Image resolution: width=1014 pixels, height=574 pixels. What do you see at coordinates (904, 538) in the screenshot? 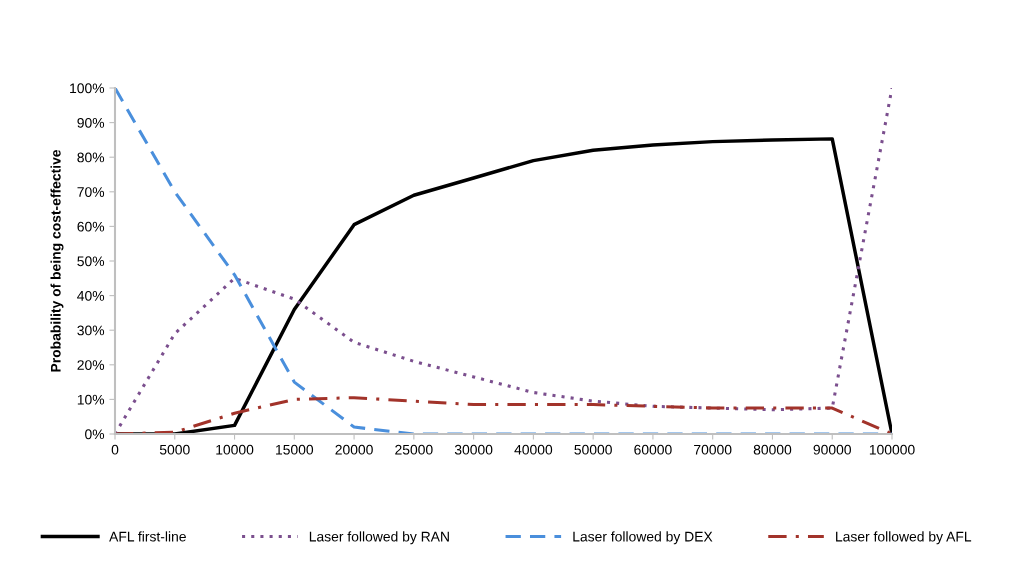
I see `legend-label: Laser followed by AFL` at bounding box center [904, 538].